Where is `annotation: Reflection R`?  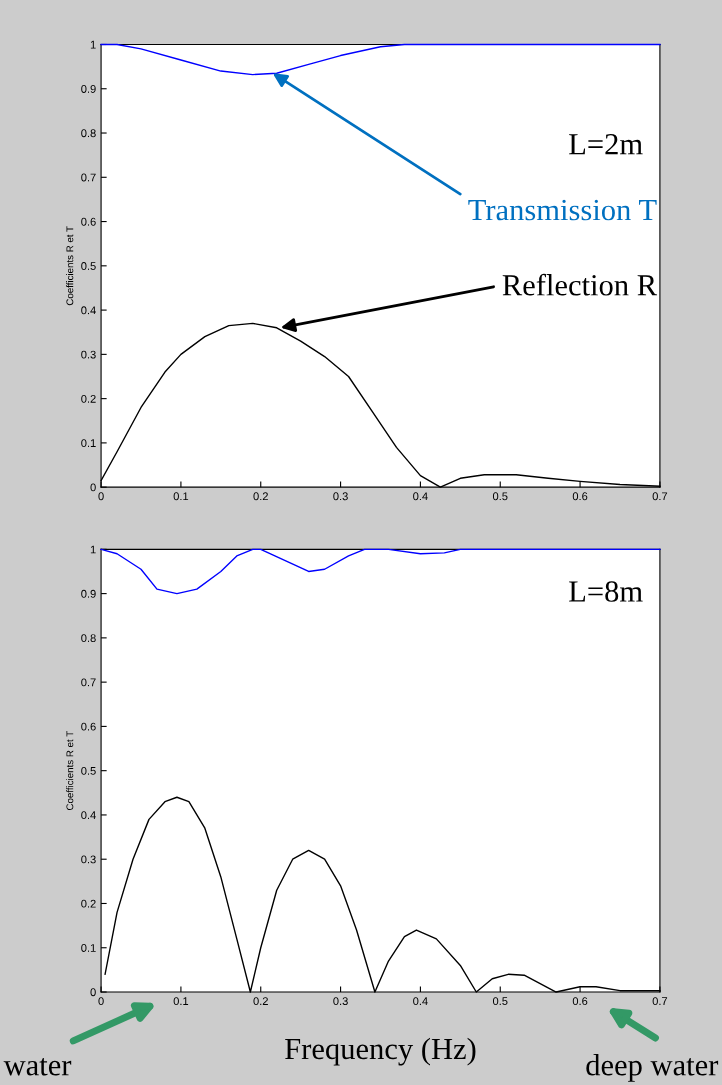 annotation: Reflection R is located at coordinates (580, 284).